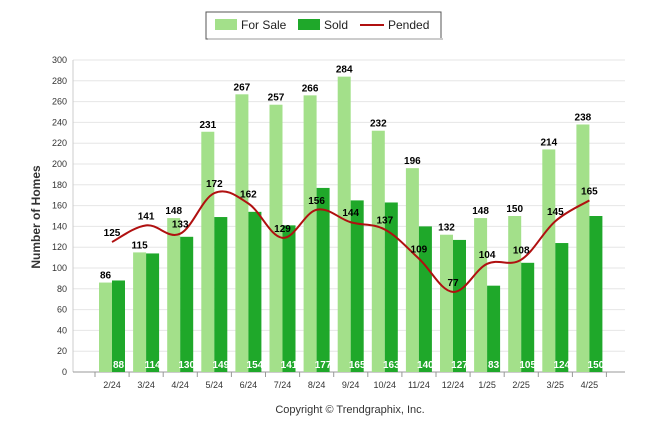  Describe the element at coordinates (62, 310) in the screenshot. I see `y-tick-label: 60` at that location.